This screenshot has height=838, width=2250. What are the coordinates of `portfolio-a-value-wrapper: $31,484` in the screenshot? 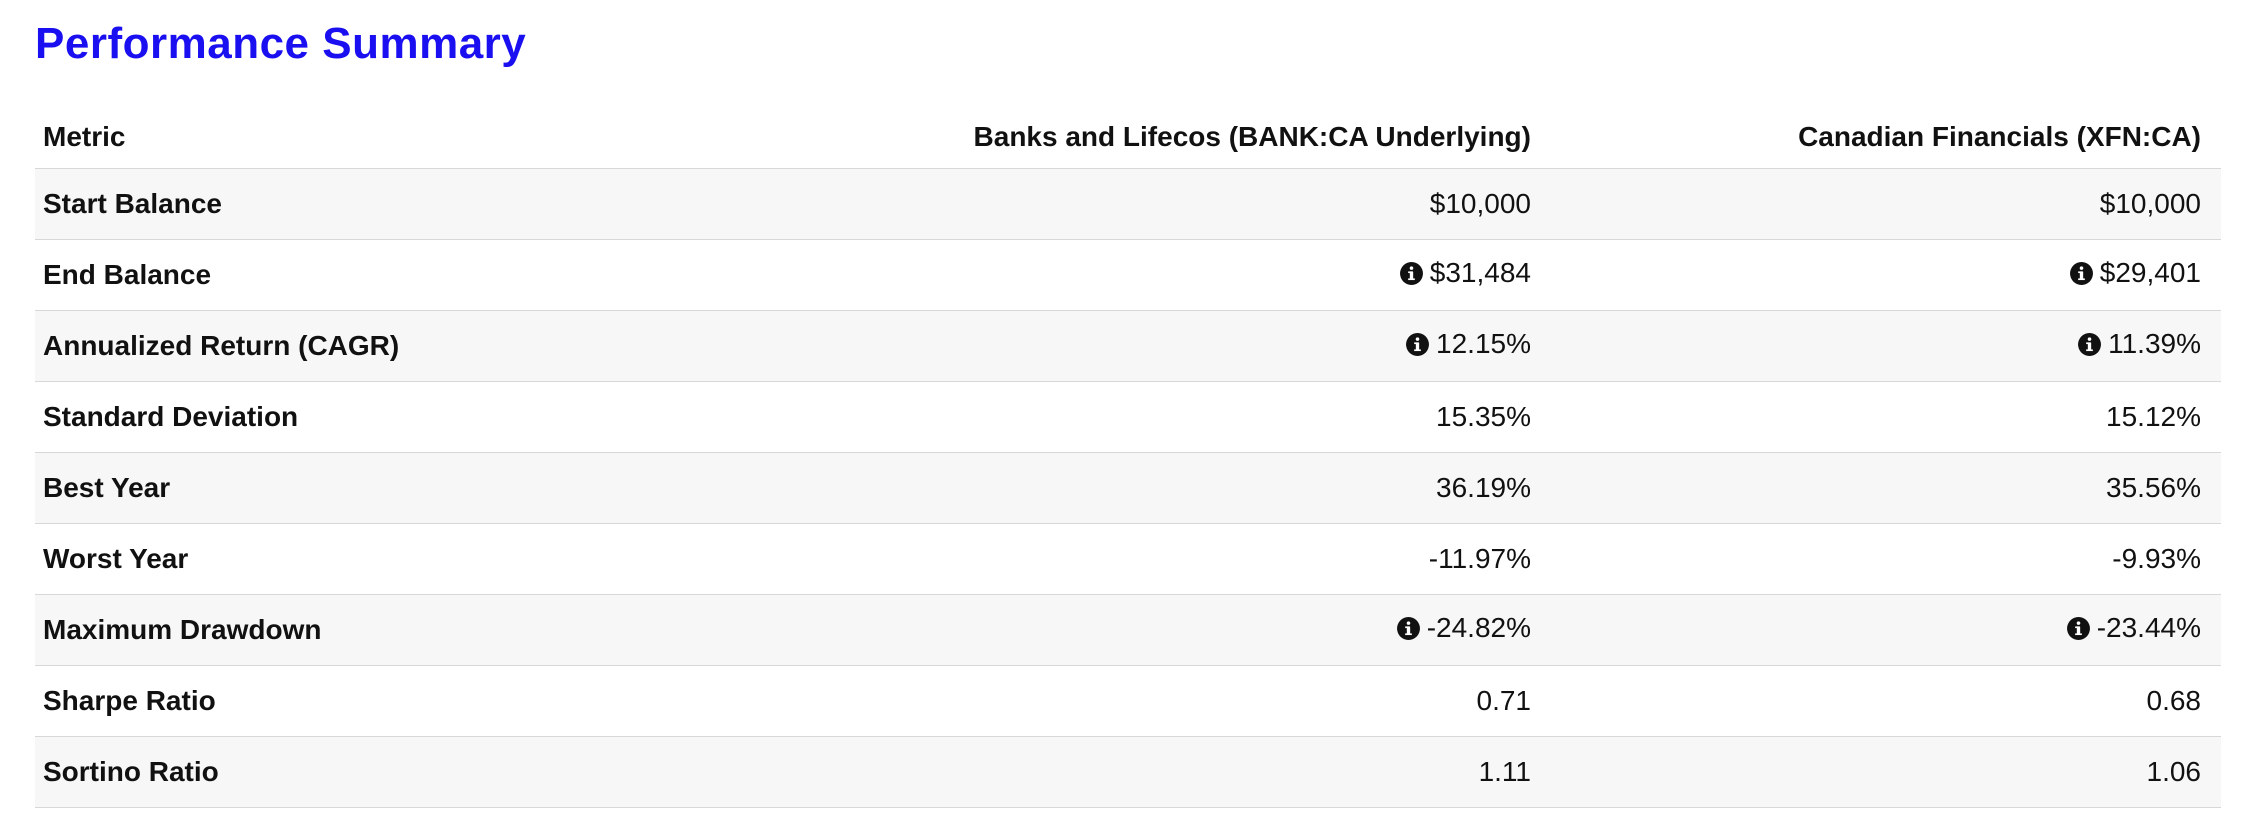 It's located at (1465, 273).